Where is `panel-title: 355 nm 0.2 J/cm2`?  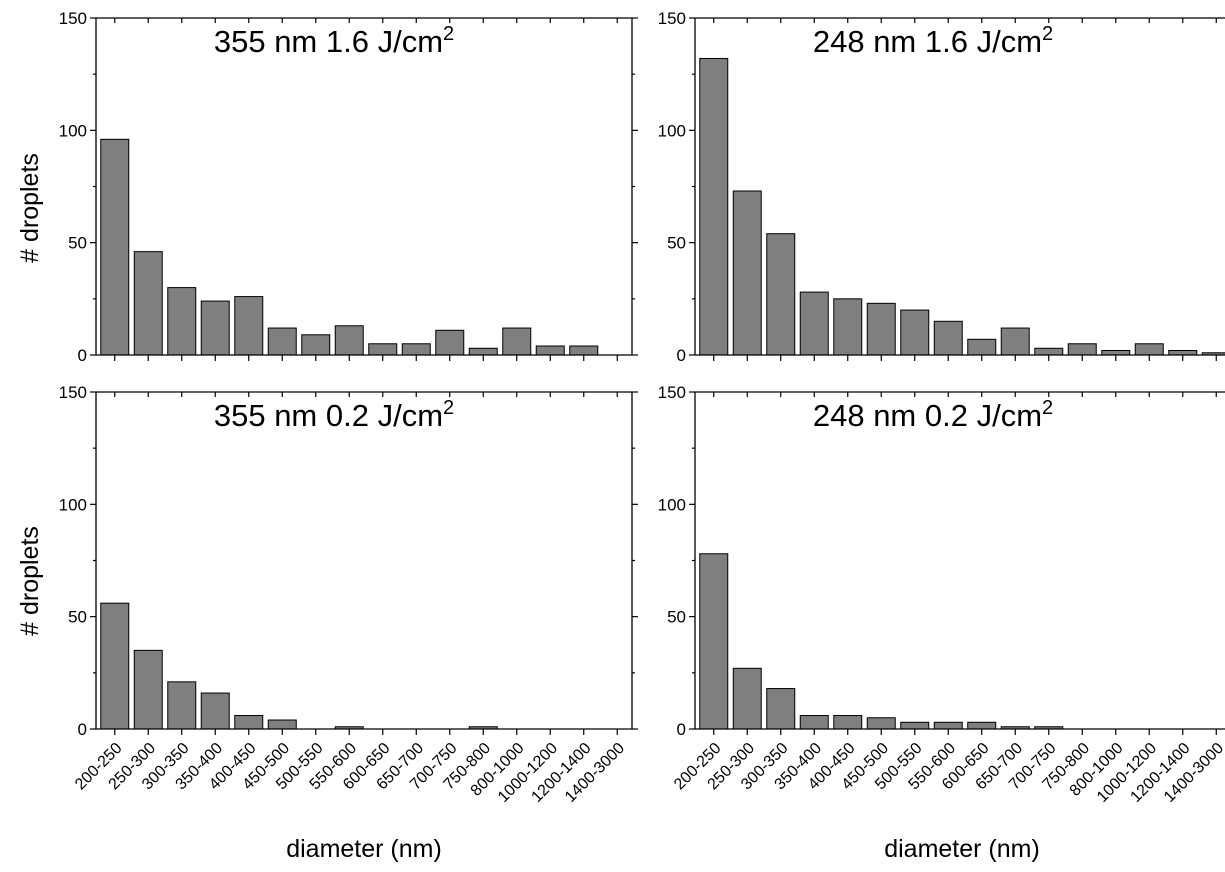
panel-title: 355 nm 0.2 J/cm2 is located at coordinates (334, 415).